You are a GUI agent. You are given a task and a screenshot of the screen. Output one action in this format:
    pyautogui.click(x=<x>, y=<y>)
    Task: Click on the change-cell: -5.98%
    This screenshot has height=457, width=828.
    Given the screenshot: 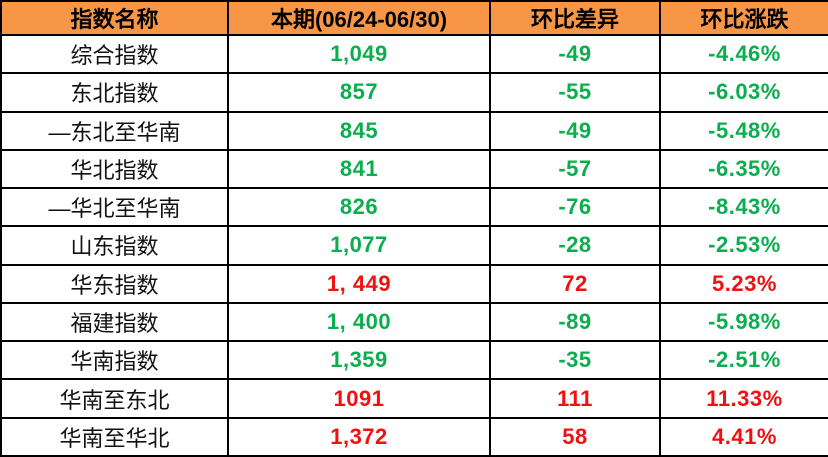 What is the action you would take?
    pyautogui.click(x=743, y=322)
    